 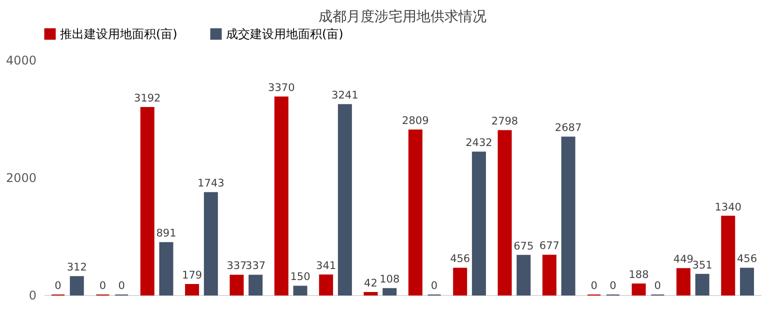 I want to click on legend-label: 成交建设用地面积(亩), so click(x=285, y=34).